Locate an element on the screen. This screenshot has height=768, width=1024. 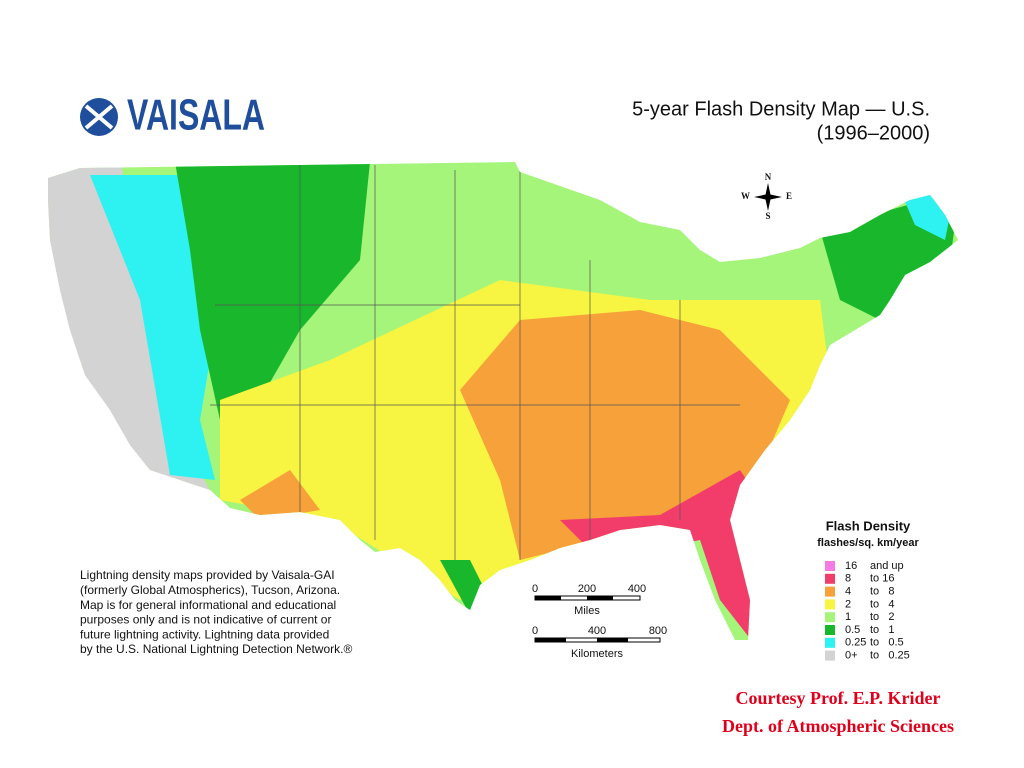
legend-from: 16 is located at coordinates (851, 566).